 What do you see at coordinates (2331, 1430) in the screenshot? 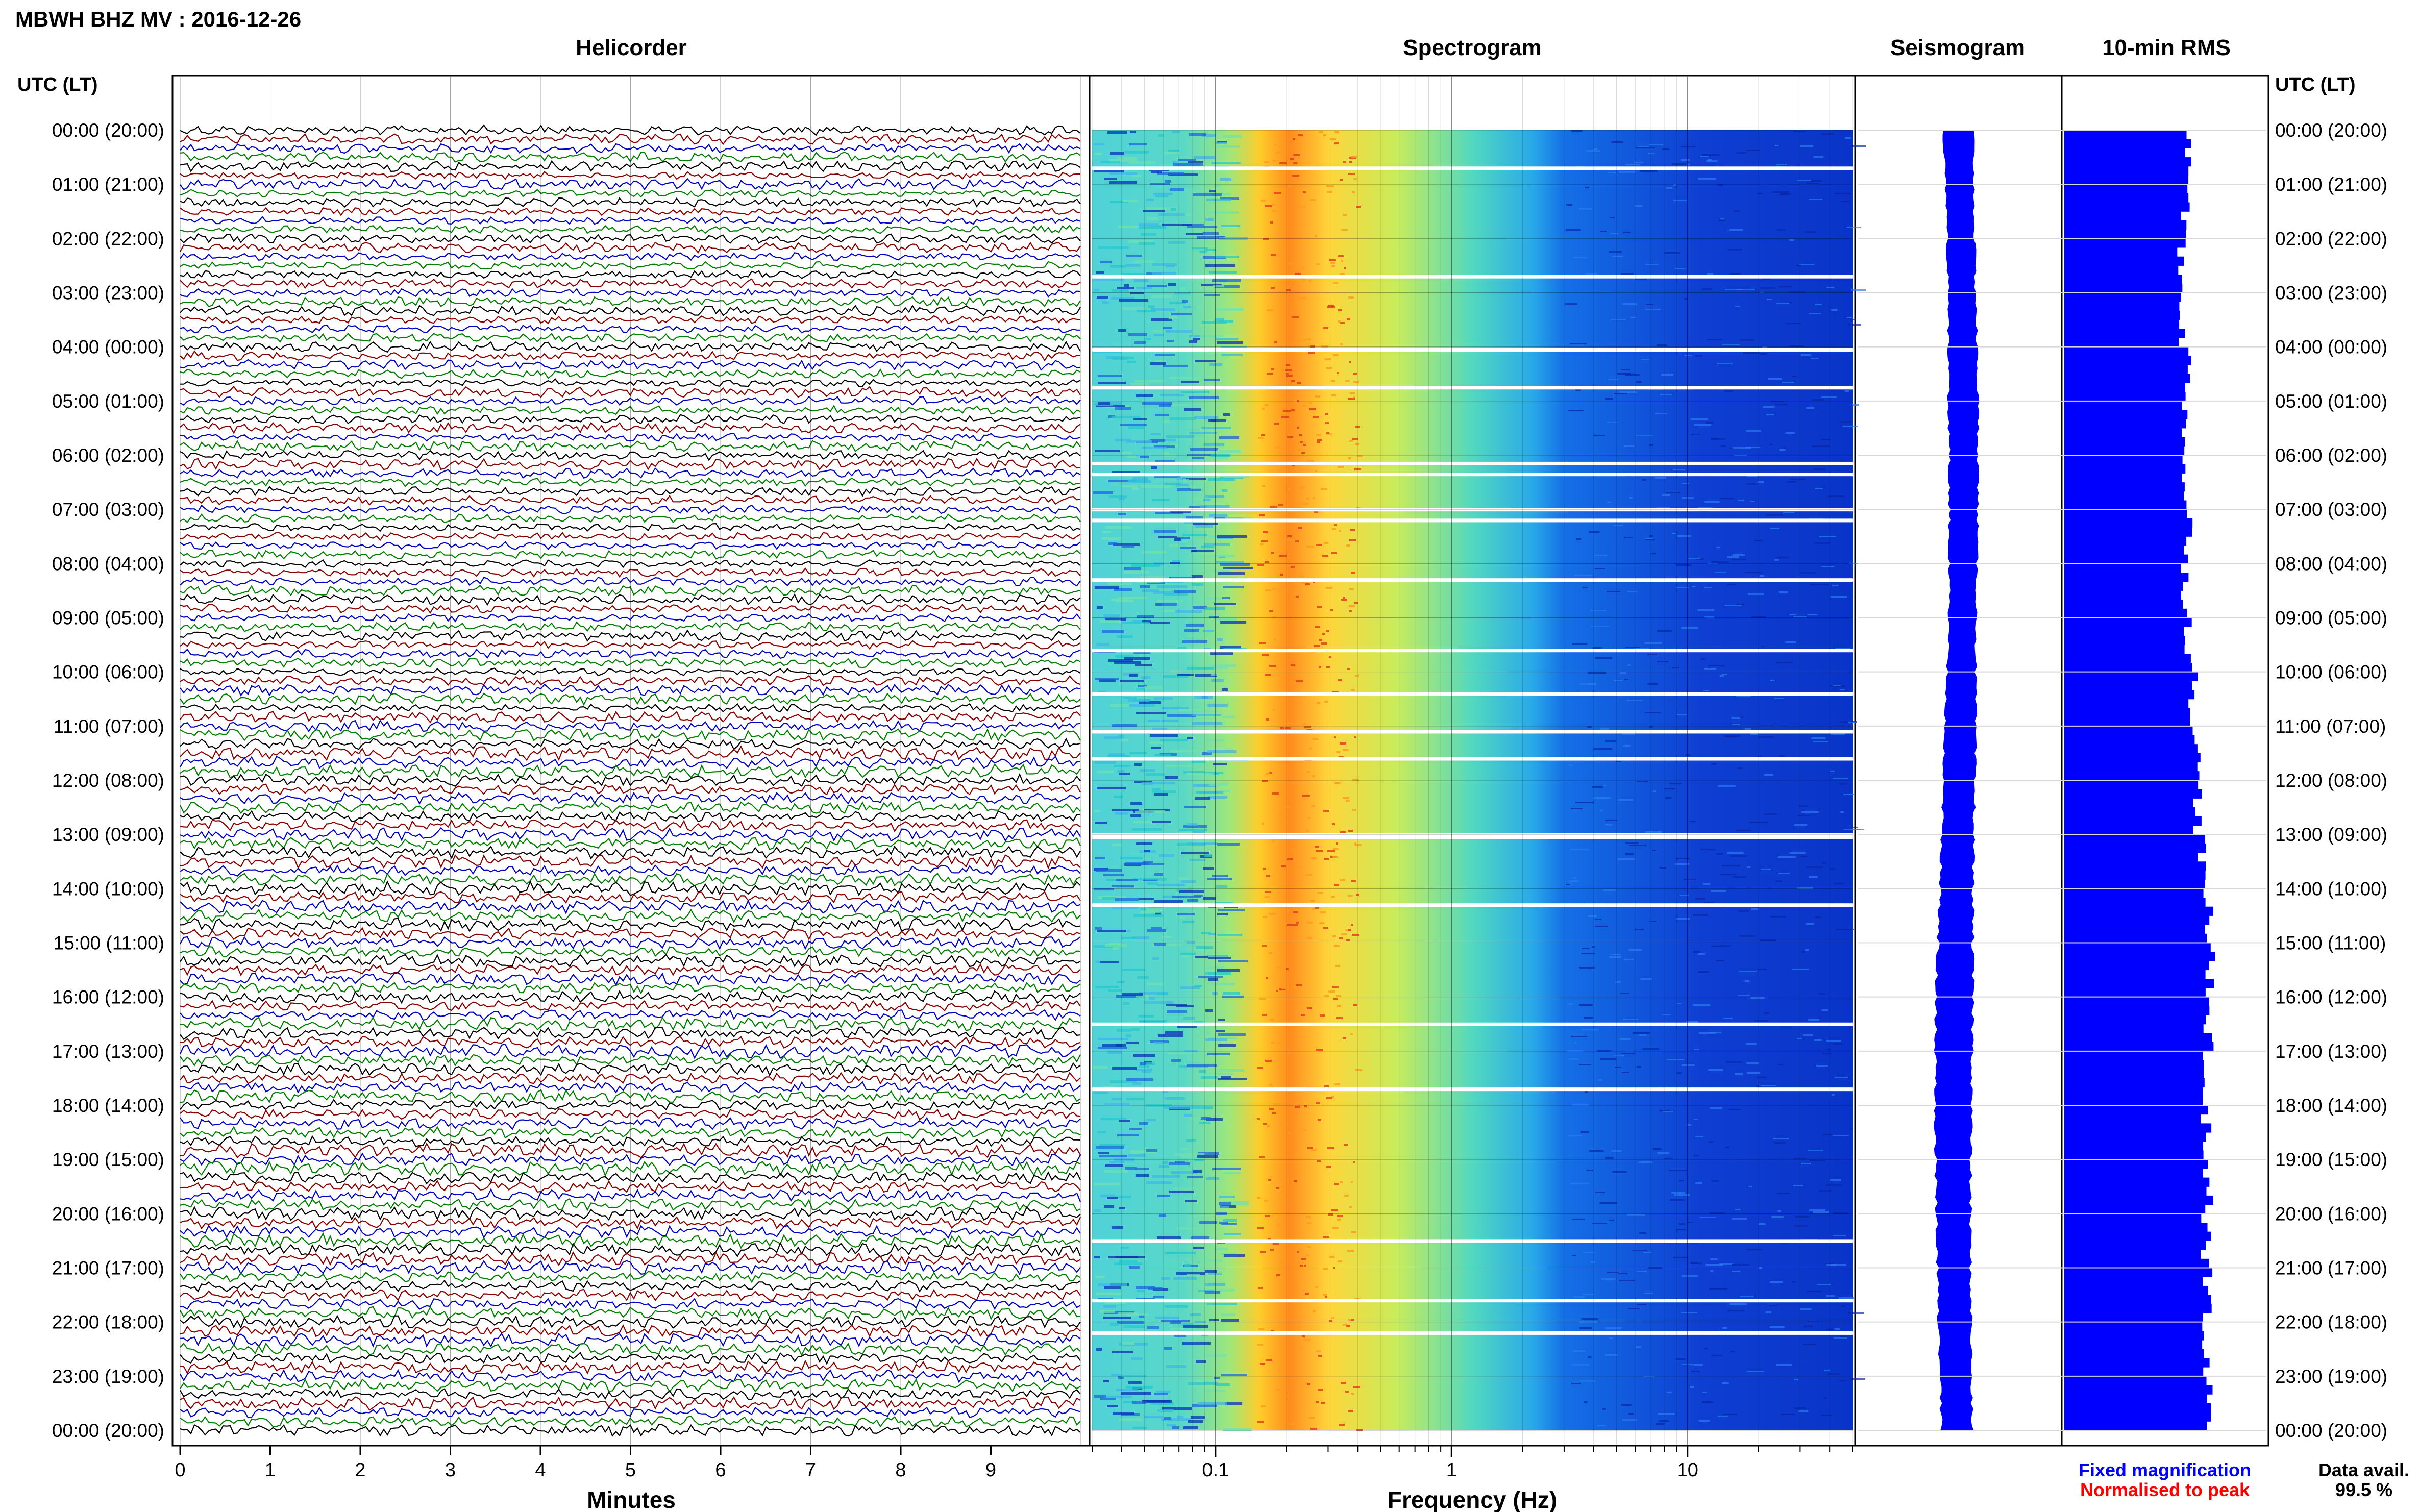
I see `time-label-right: 00:00 (20:00)` at bounding box center [2331, 1430].